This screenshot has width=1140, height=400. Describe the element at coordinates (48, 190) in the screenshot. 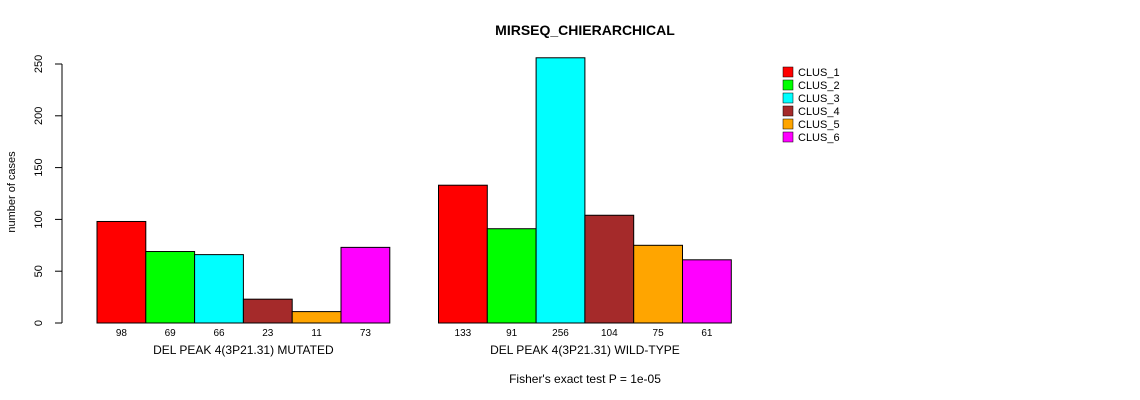

I see `y-axis: 0 50 100 150 200 250` at that location.